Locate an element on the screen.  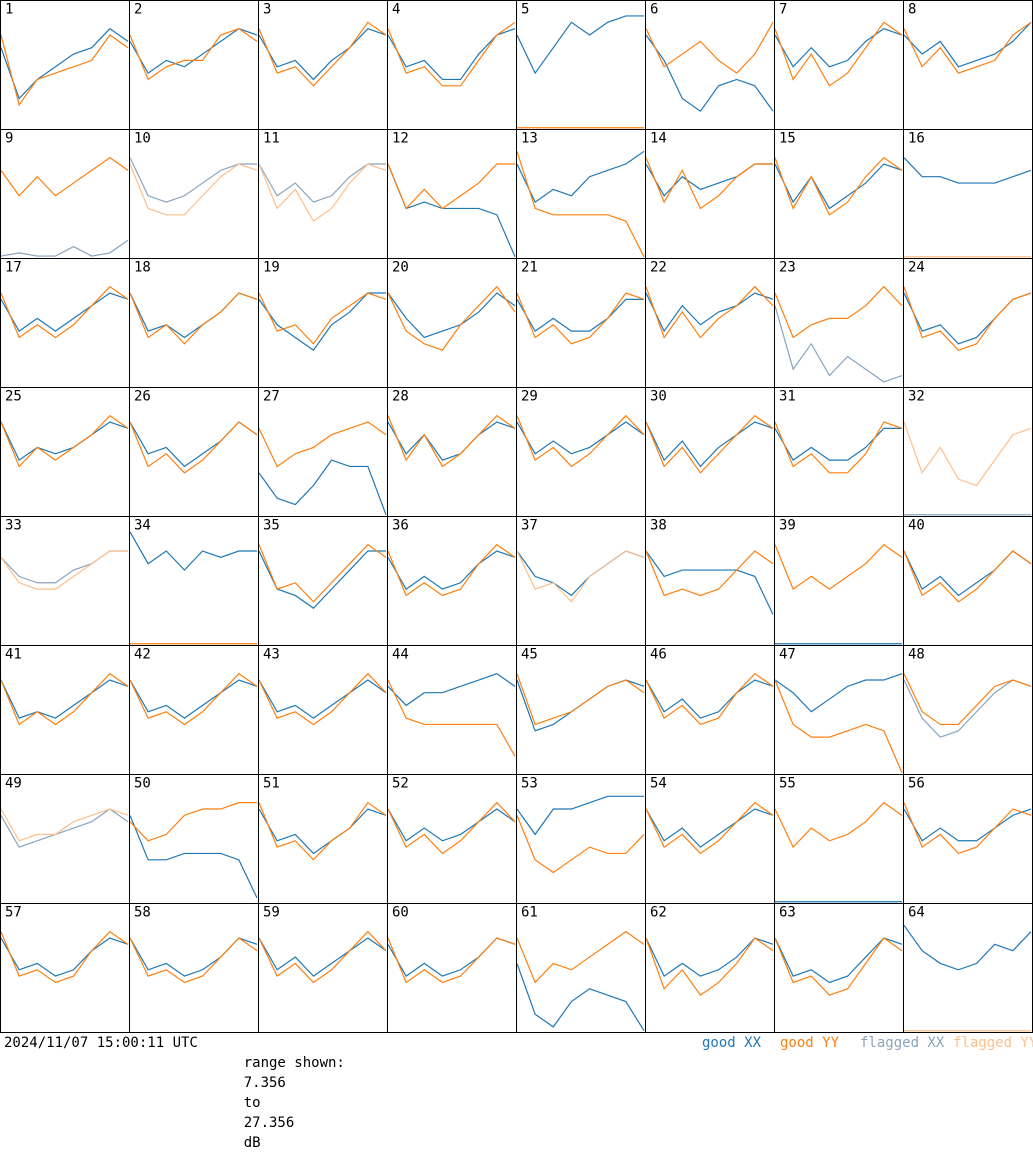
panel-label: 59 is located at coordinates (271, 913).